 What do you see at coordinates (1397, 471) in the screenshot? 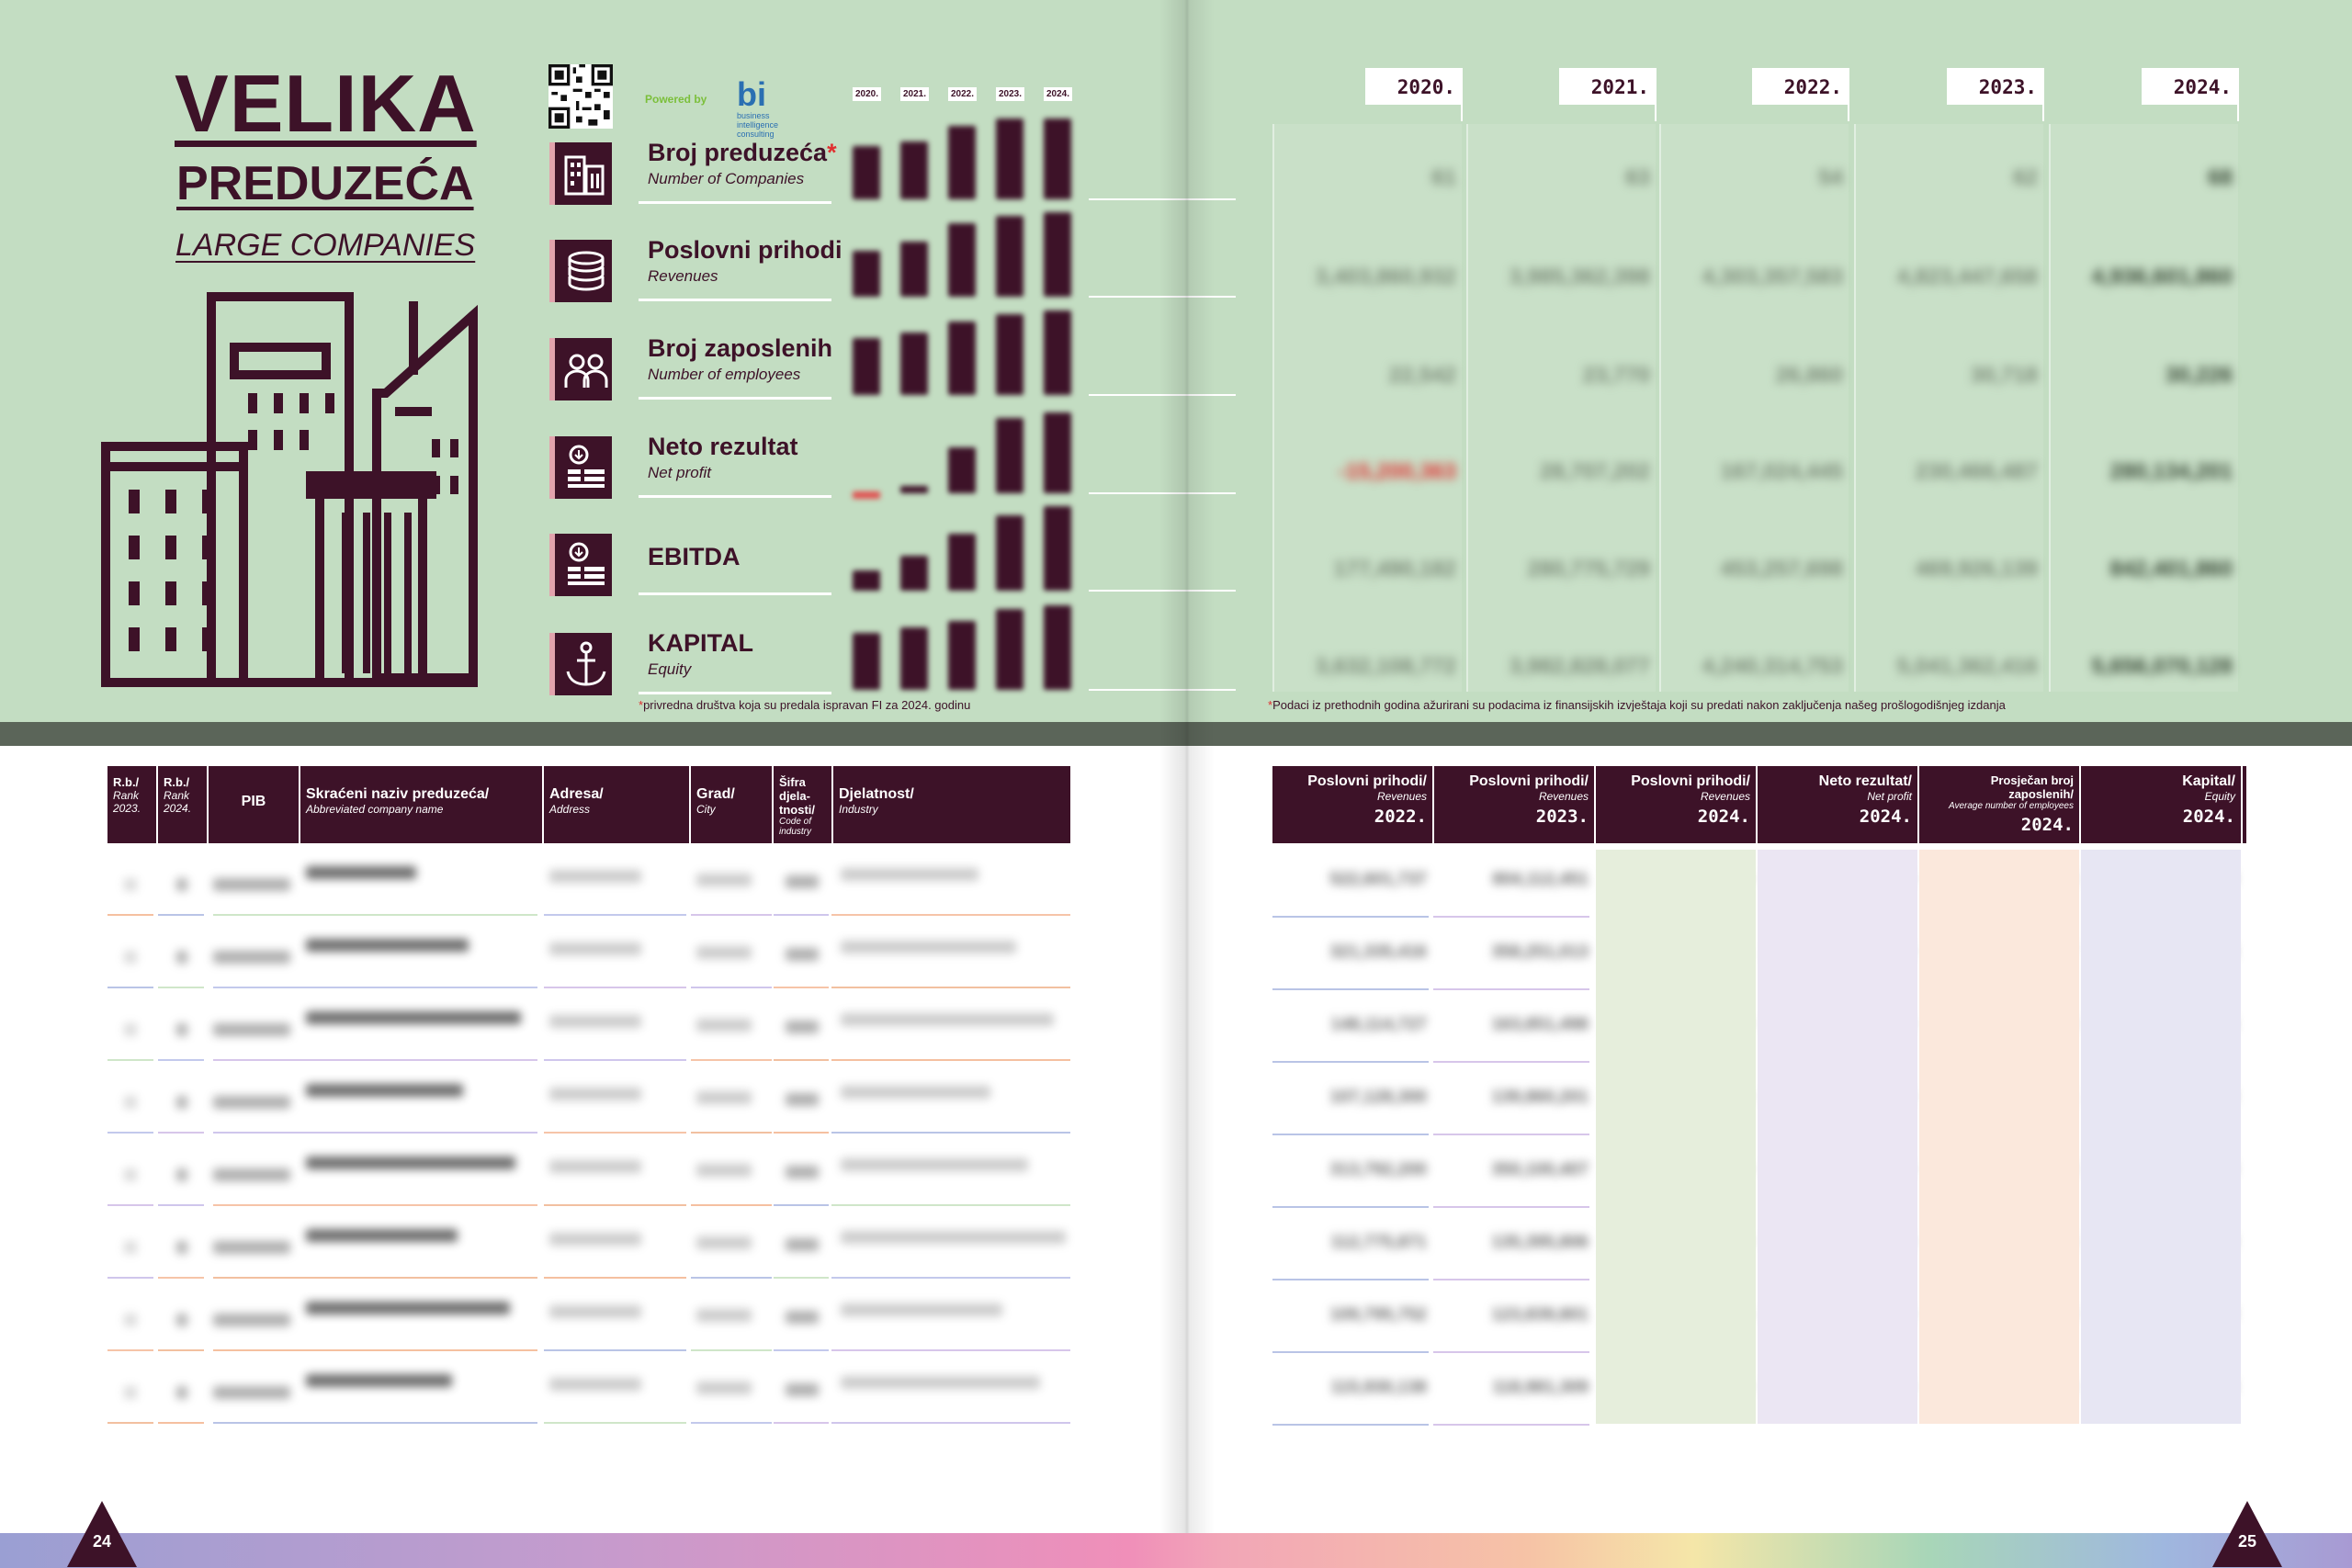
I see `summary-value: -15,200,363` at bounding box center [1397, 471].